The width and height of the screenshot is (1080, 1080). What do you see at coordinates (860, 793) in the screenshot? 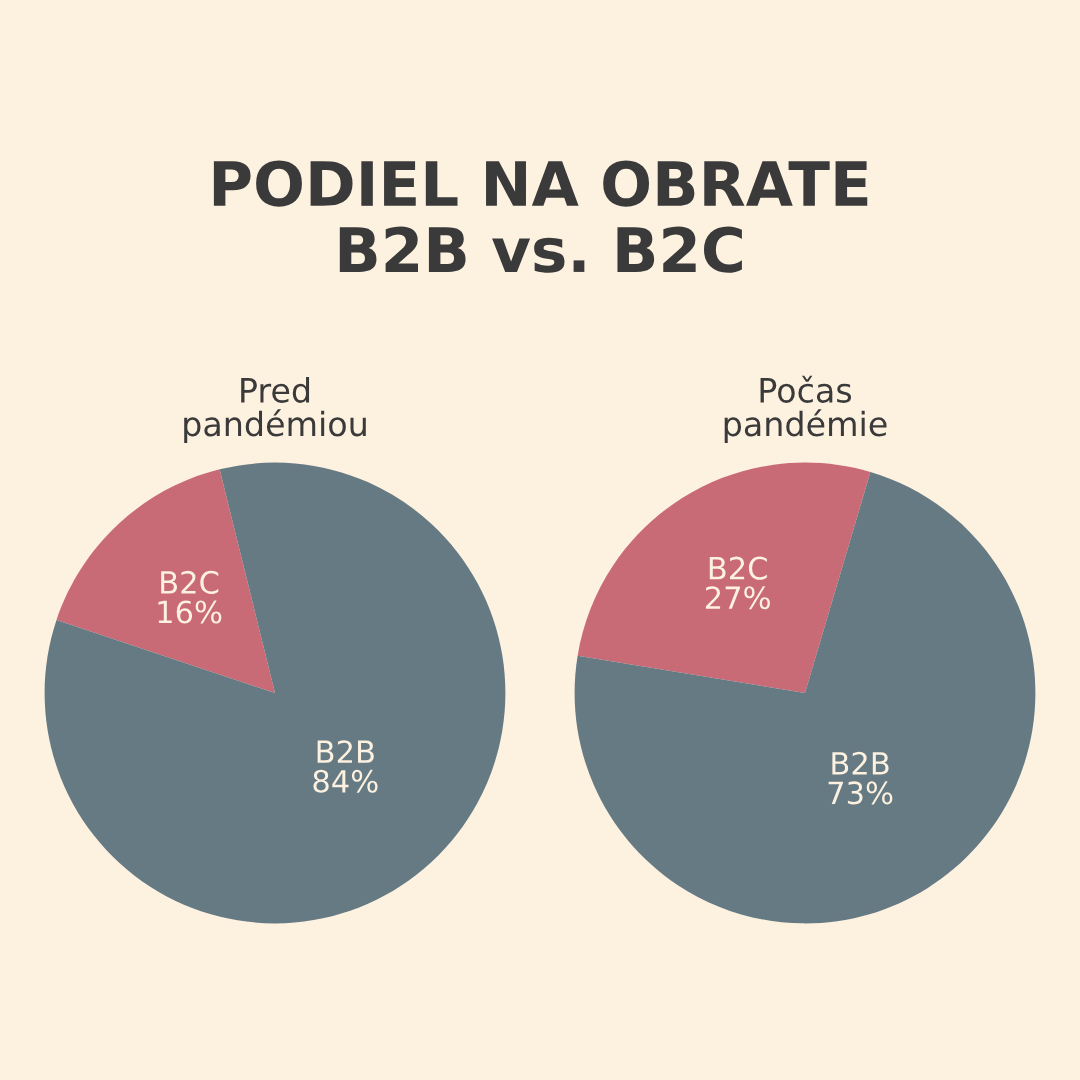
I see `data-label: 73%` at bounding box center [860, 793].